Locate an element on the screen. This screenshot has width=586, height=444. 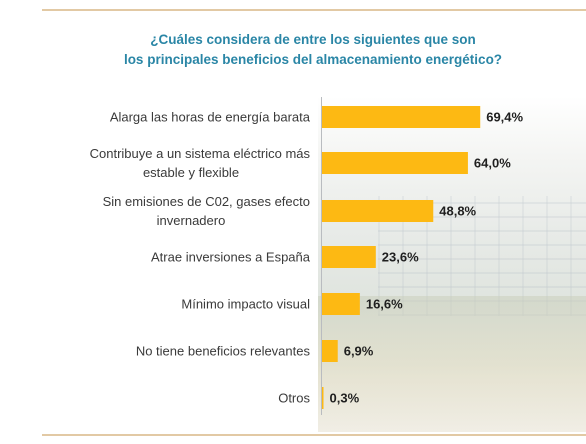
category-label-5-line-1: Mínimo impacto visual is located at coordinates (245, 304).